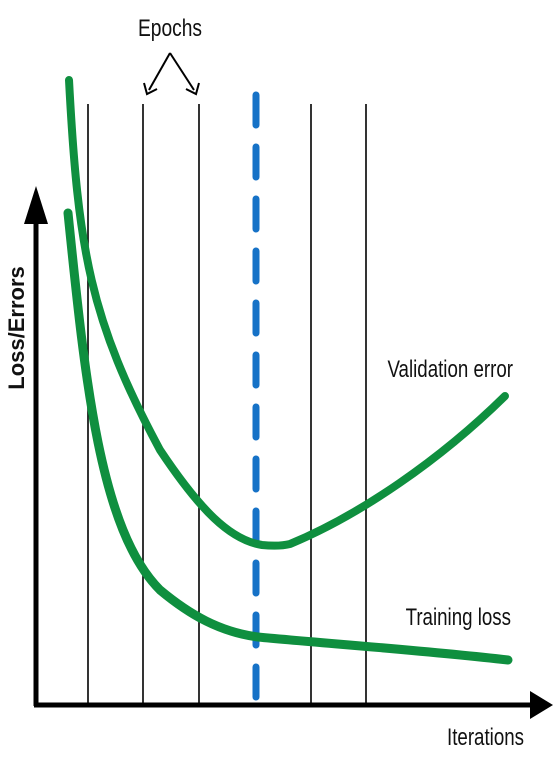 This screenshot has width=553, height=757. What do you see at coordinates (485, 737) in the screenshot?
I see `x-axis-label: Iterations` at bounding box center [485, 737].